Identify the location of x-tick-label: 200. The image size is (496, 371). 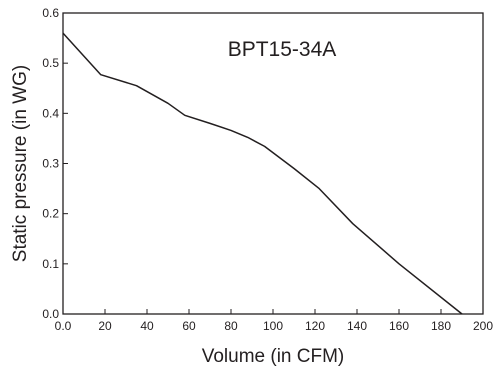
(483, 326).